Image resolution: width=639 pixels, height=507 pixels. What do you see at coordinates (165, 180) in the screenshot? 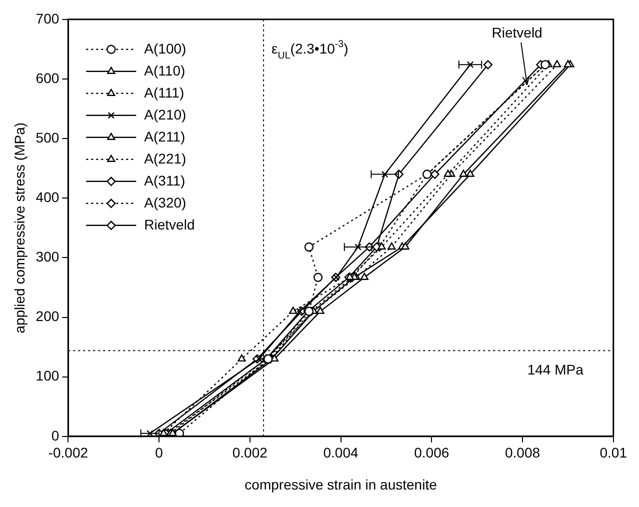
I see `legend-label: A(311)` at bounding box center [165, 180].